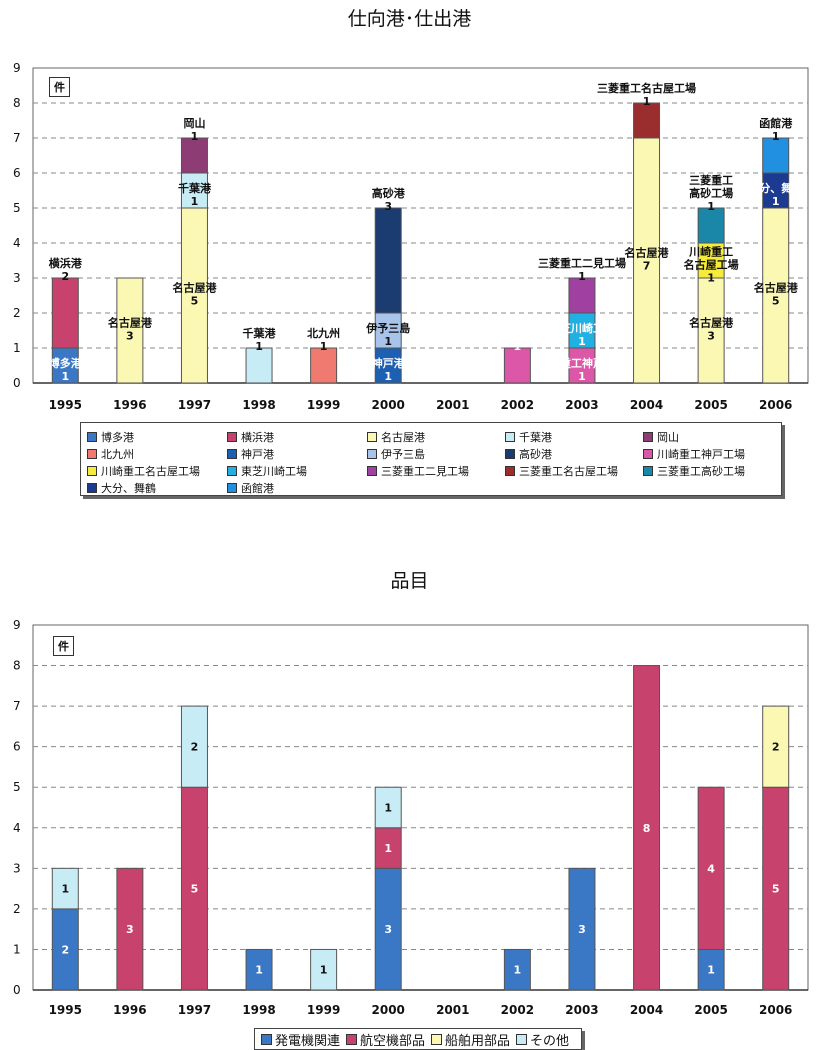 The image size is (819, 1050). I want to click on chart1-x-tick-label: 1999, so click(323, 405).